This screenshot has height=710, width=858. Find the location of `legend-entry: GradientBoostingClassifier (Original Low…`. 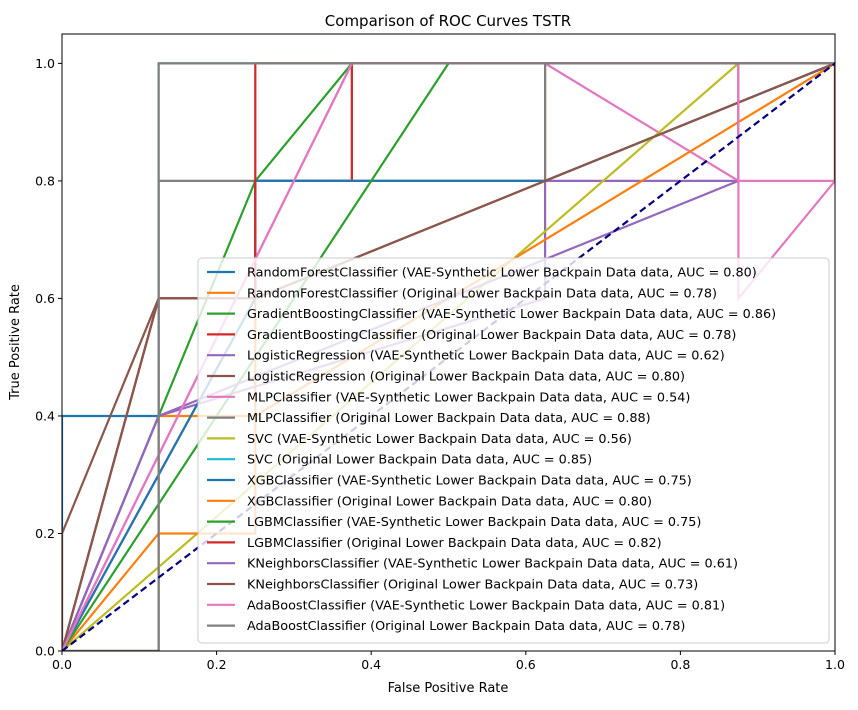

legend-entry: GradientBoostingClassifier (Original Low… is located at coordinates (491, 335).